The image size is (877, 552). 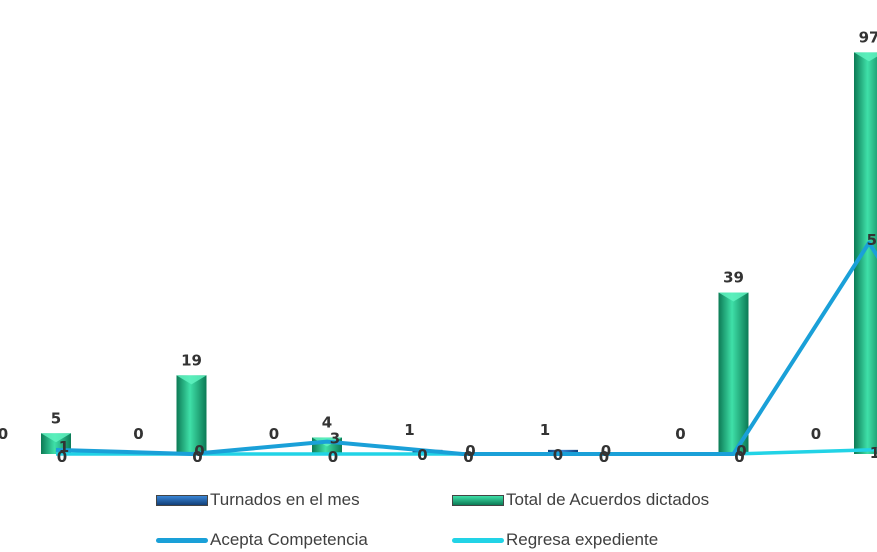 I want to click on label-regresa-5: 0, so click(x=739, y=457).